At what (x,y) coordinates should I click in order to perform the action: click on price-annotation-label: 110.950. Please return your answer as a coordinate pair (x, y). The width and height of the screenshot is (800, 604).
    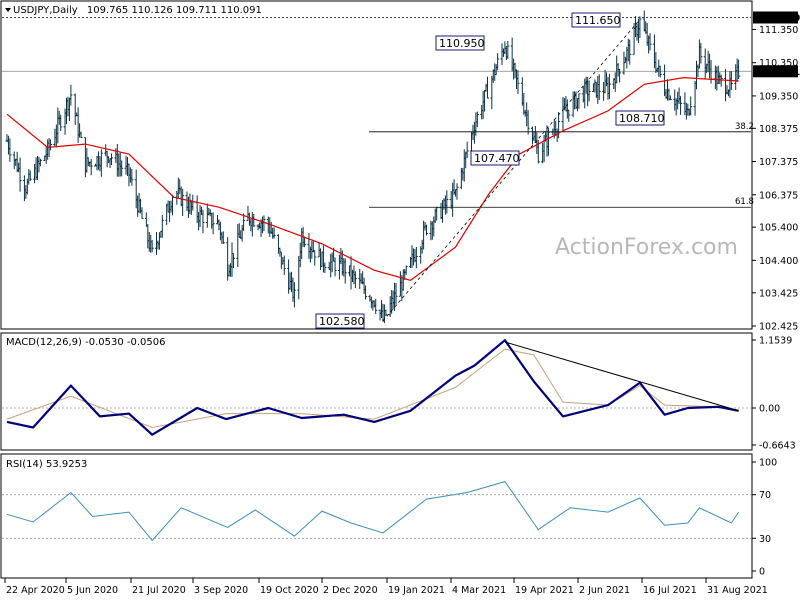
    Looking at the image, I should click on (462, 43).